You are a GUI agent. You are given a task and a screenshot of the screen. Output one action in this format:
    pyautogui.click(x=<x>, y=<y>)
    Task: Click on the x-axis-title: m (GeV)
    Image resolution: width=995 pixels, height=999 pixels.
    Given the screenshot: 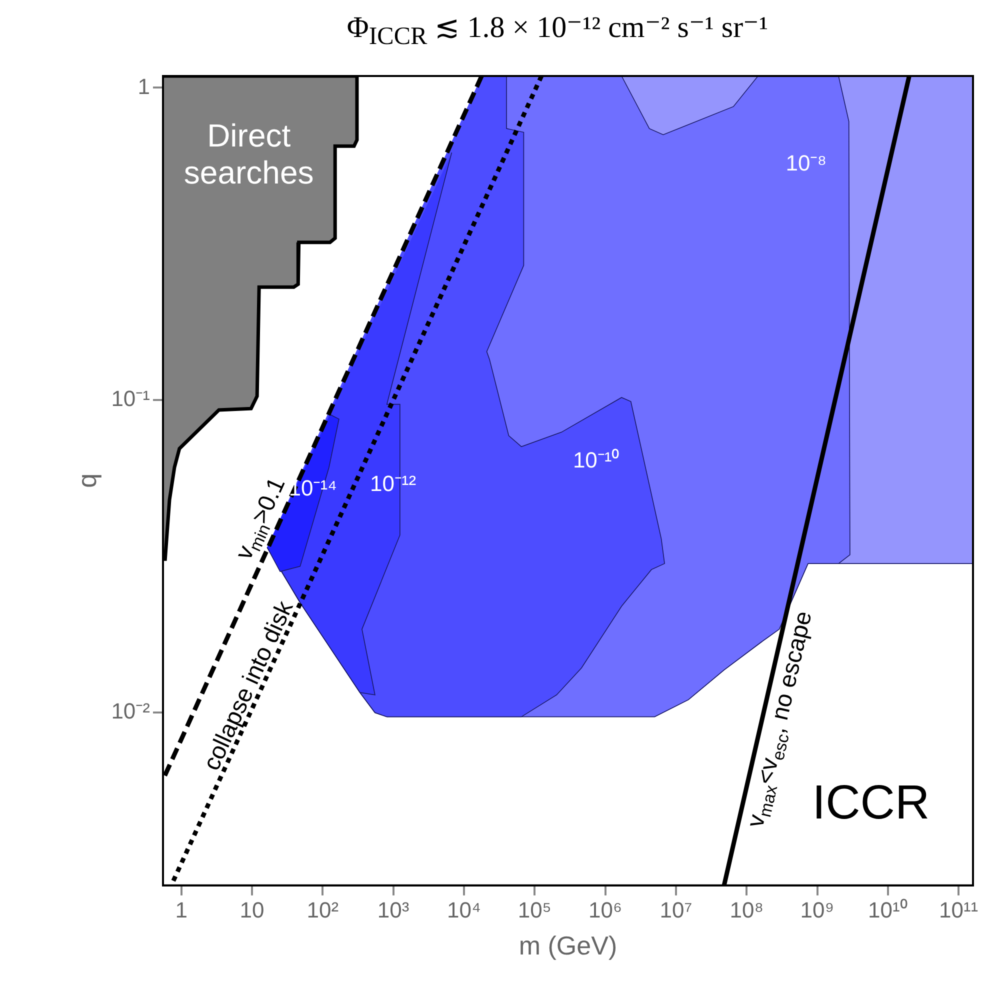 What is the action you would take?
    pyautogui.click(x=568, y=945)
    